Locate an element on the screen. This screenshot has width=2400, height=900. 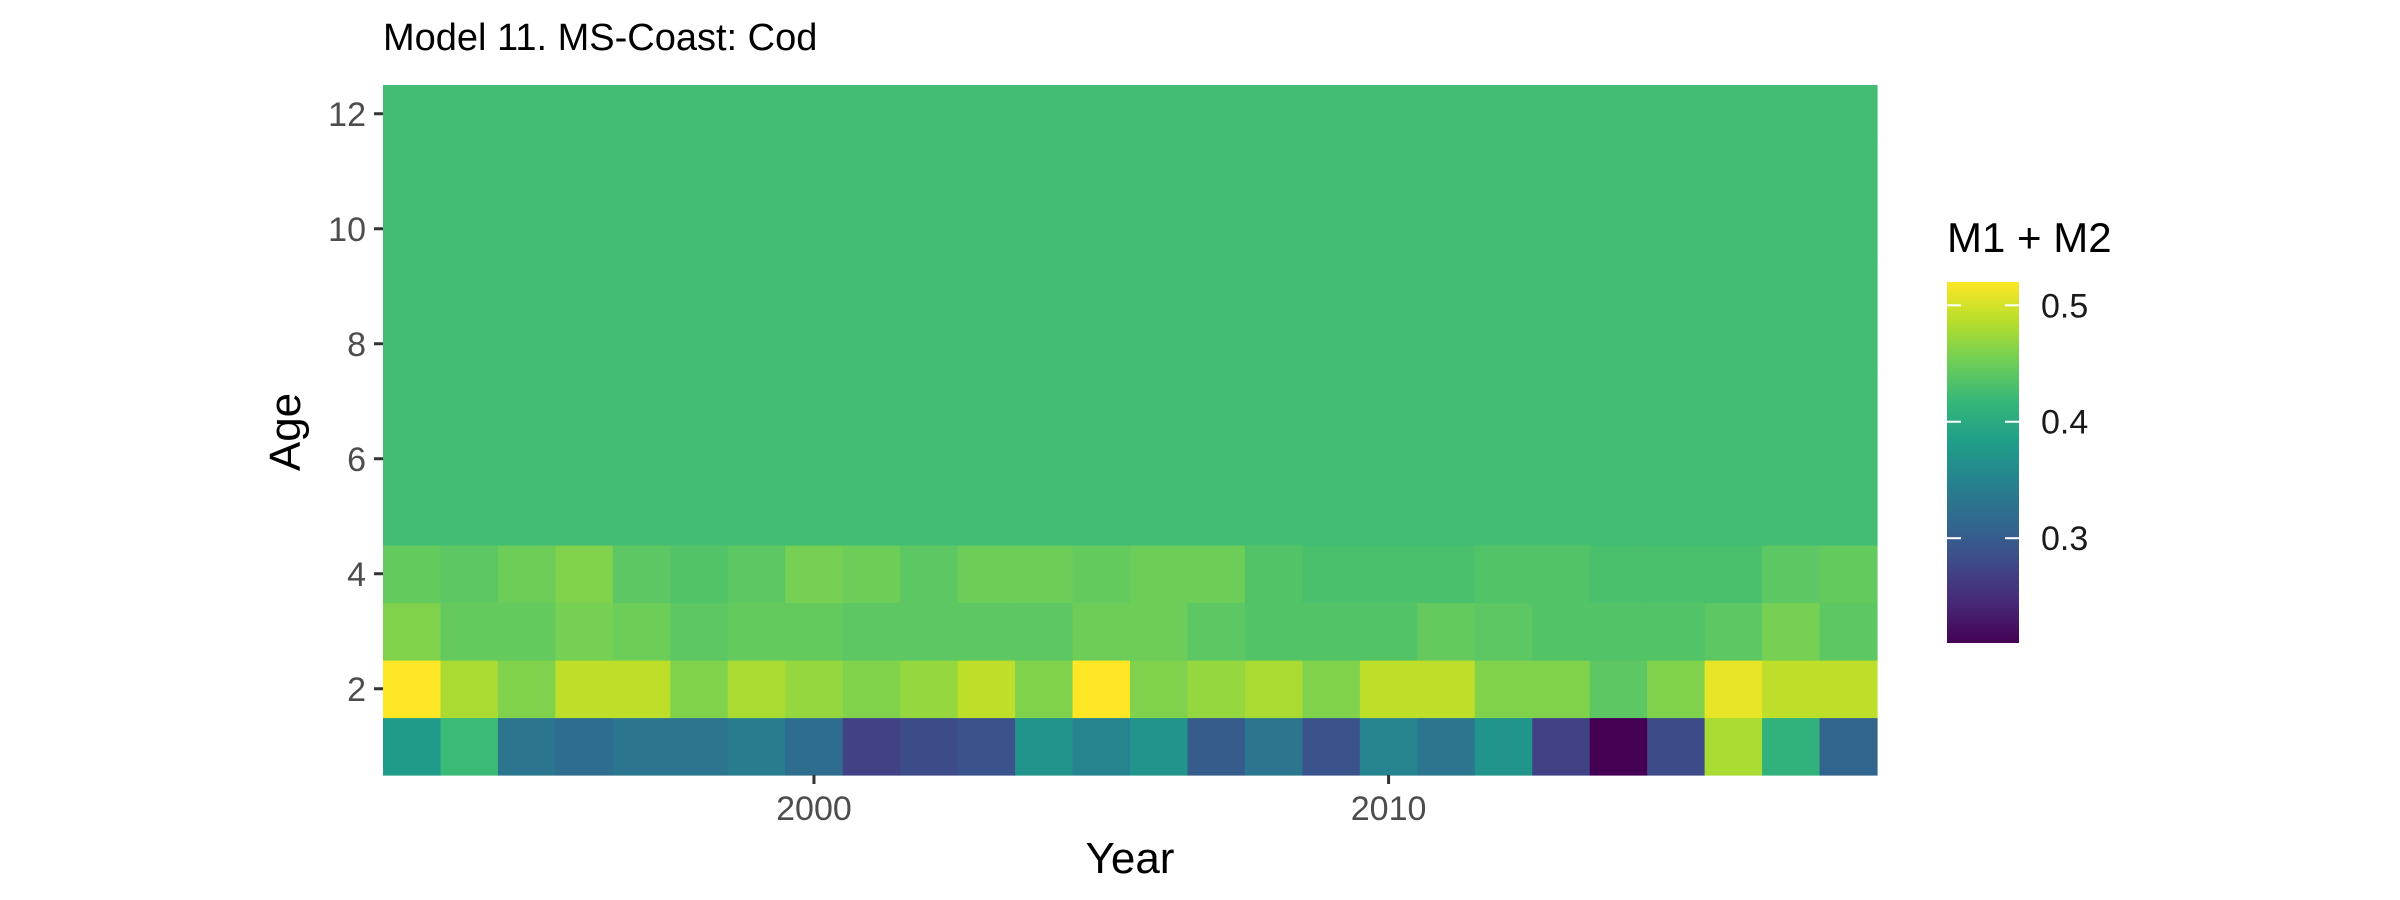
y-tick-label: 12 is located at coordinates (347, 115).